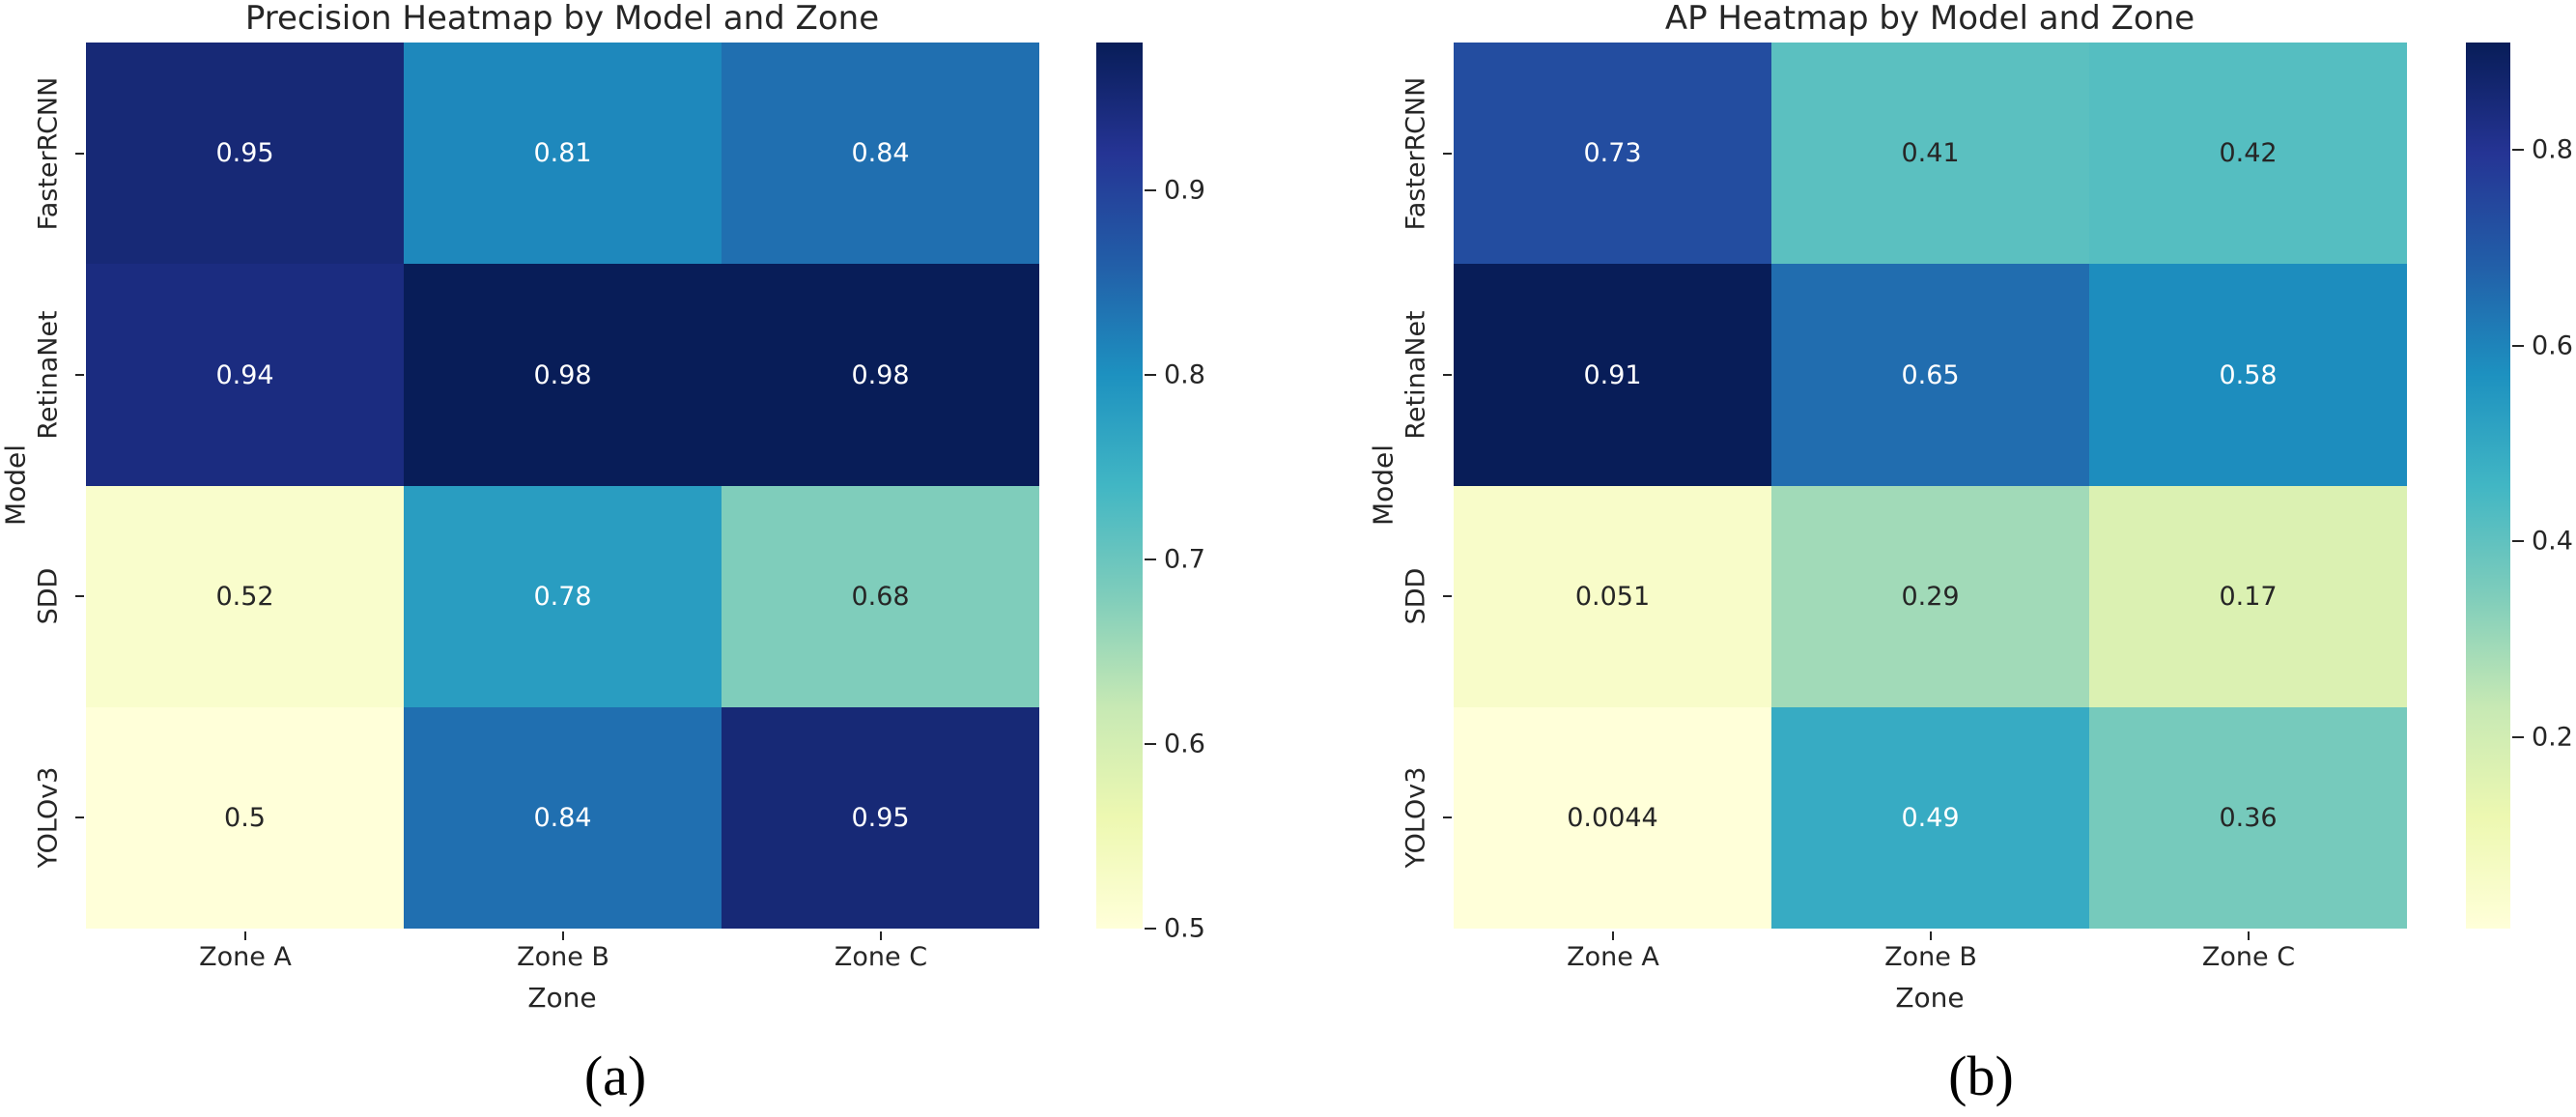 Image resolution: width=2576 pixels, height=1117 pixels. Describe the element at coordinates (1184, 560) in the screenshot. I see `colorbar-tick-label: 0.7` at that location.